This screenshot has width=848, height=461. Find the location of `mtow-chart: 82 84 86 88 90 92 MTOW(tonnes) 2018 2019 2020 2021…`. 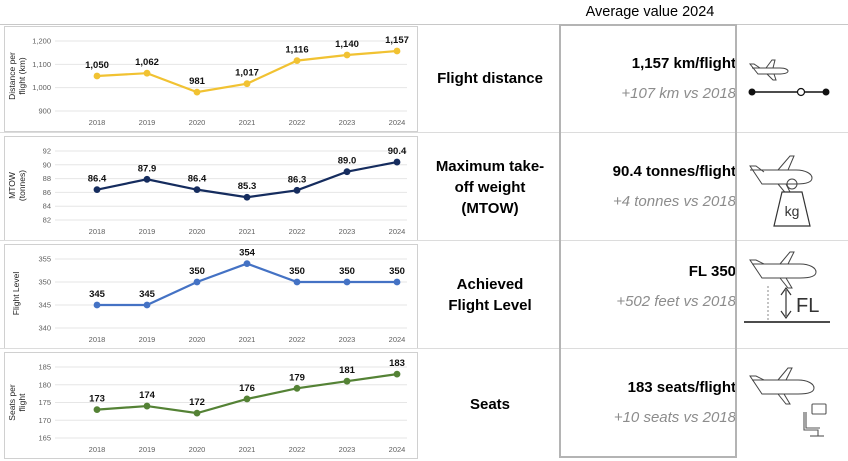

mtow-chart: 82 84 86 88 90 92 MTOW(tonnes) 2018 2019 2020 2021… is located at coordinates (211, 188).